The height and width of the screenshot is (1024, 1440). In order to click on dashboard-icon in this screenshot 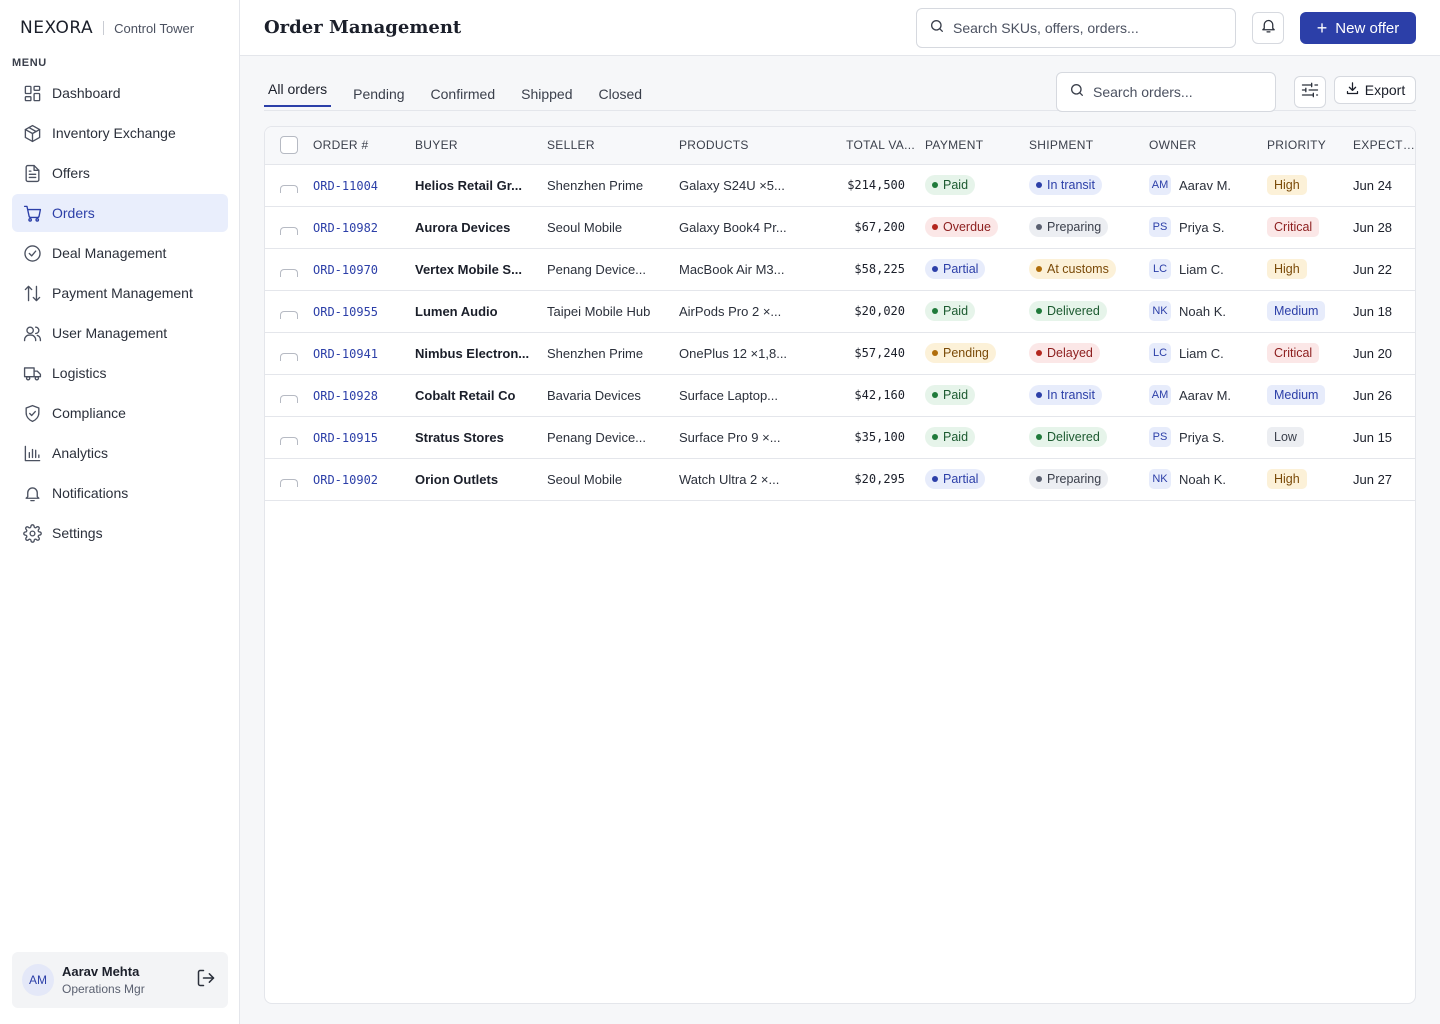, I will do `click(32, 93)`.